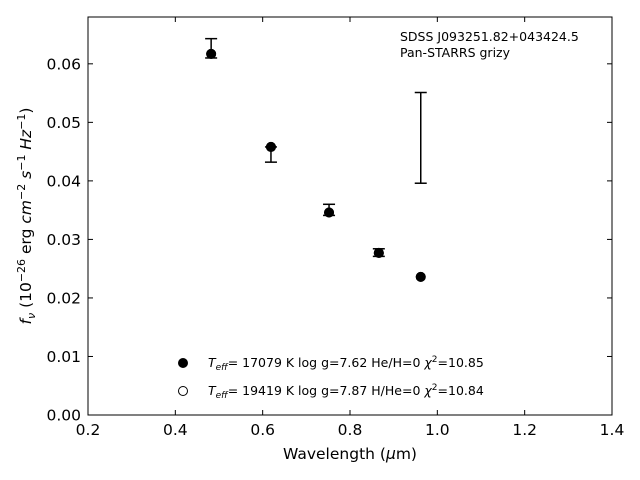  I want to click on x-tick-label: 1.2, so click(524, 430).